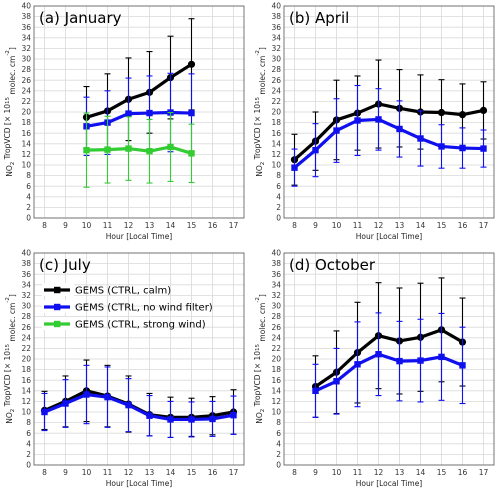  Describe the element at coordinates (123, 291) in the screenshot. I see `legend-label: GEMS (CTRL, calm)` at that location.